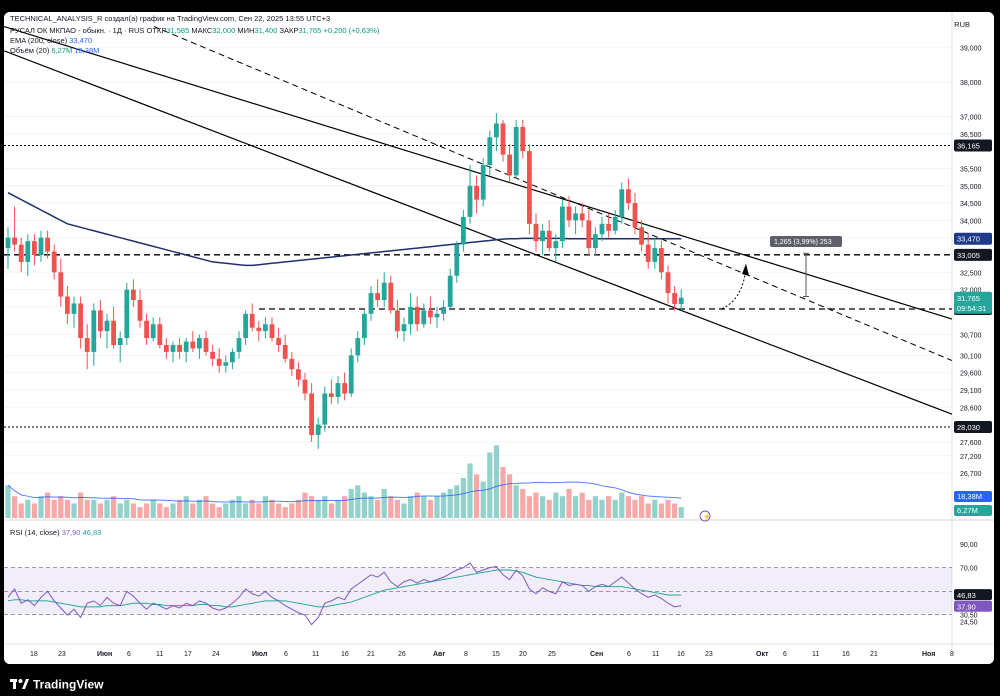 The height and width of the screenshot is (696, 1000). I want to click on x-tick-label: 26, so click(402, 654).